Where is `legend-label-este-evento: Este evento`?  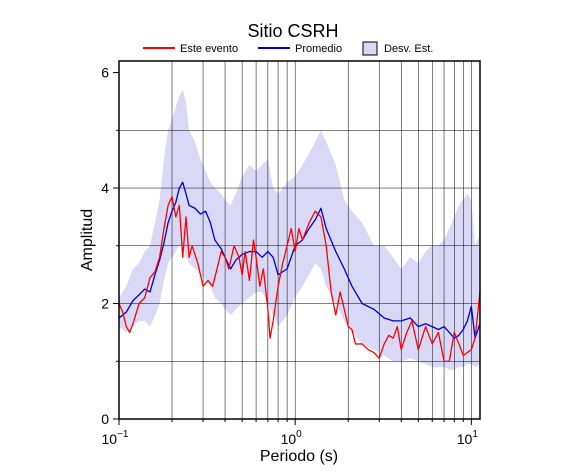
legend-label-este-evento: Este evento is located at coordinates (209, 49).